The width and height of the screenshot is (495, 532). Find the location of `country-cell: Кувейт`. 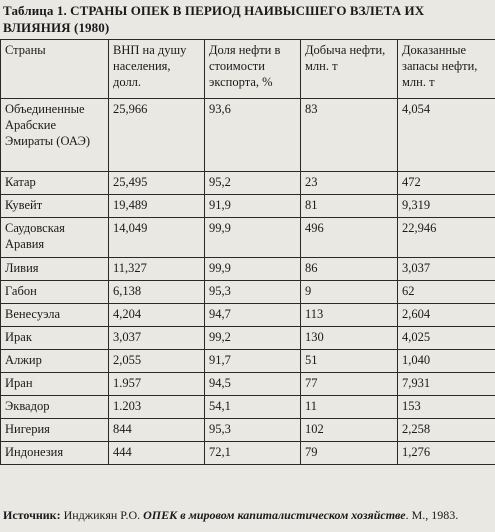

country-cell: Кувейт is located at coordinates (54, 206).